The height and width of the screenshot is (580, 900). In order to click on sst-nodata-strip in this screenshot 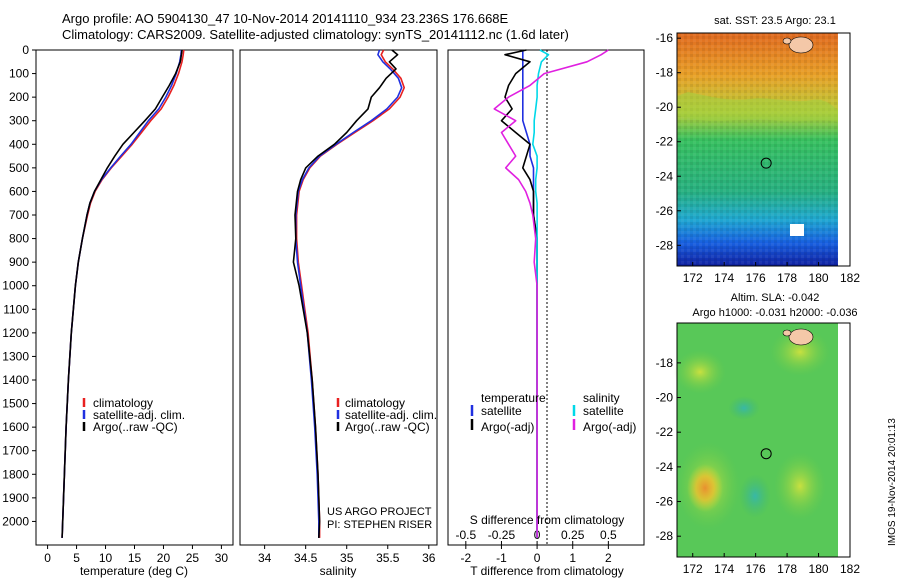, I will do `click(844, 149)`.